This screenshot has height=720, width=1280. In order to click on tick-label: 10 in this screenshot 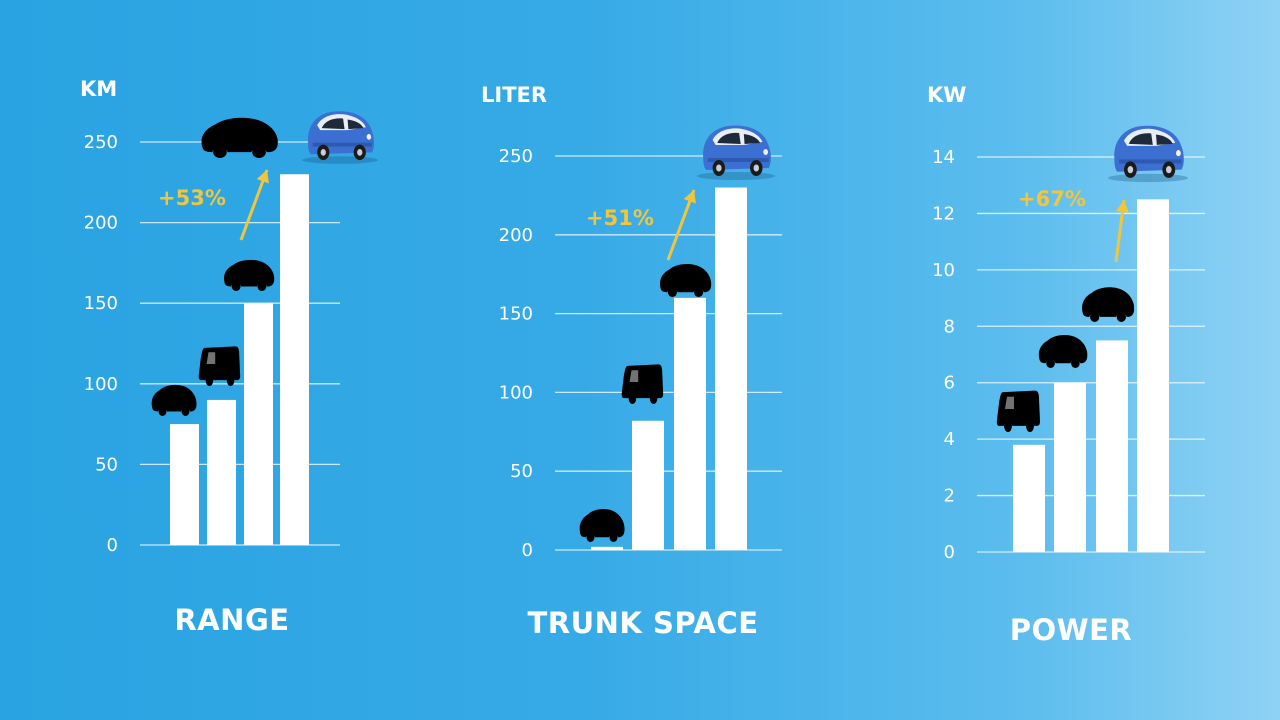, I will do `click(943, 270)`.